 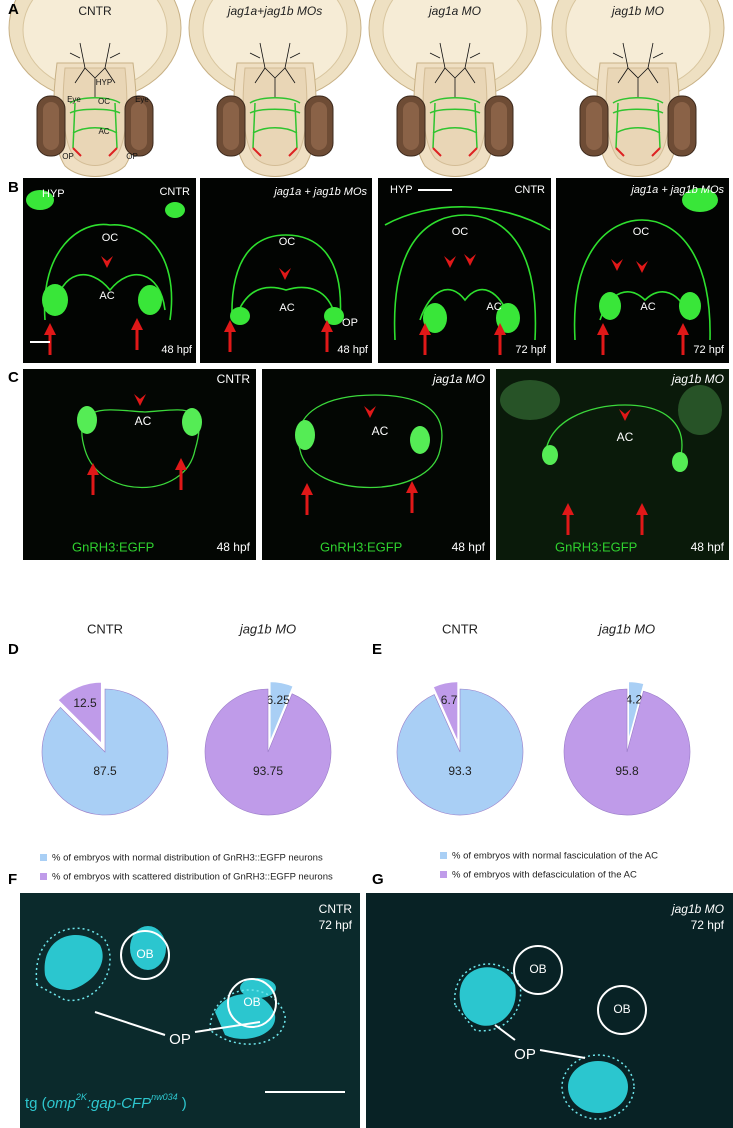 What do you see at coordinates (449, 700) in the screenshot?
I see `slice-label: 6.7` at bounding box center [449, 700].